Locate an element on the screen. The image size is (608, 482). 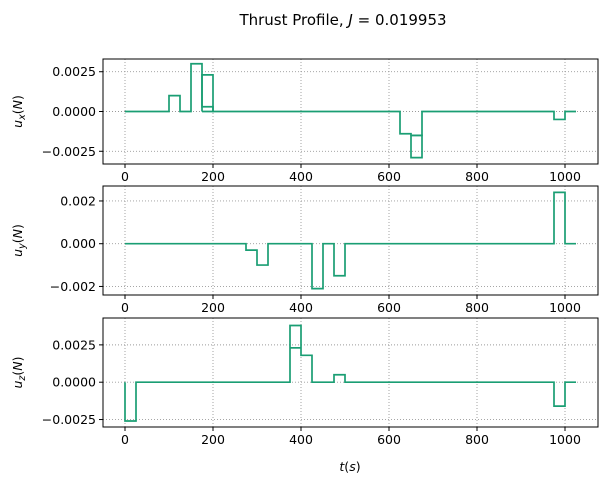
x-axis-label: t(s) is located at coordinates (349, 466).